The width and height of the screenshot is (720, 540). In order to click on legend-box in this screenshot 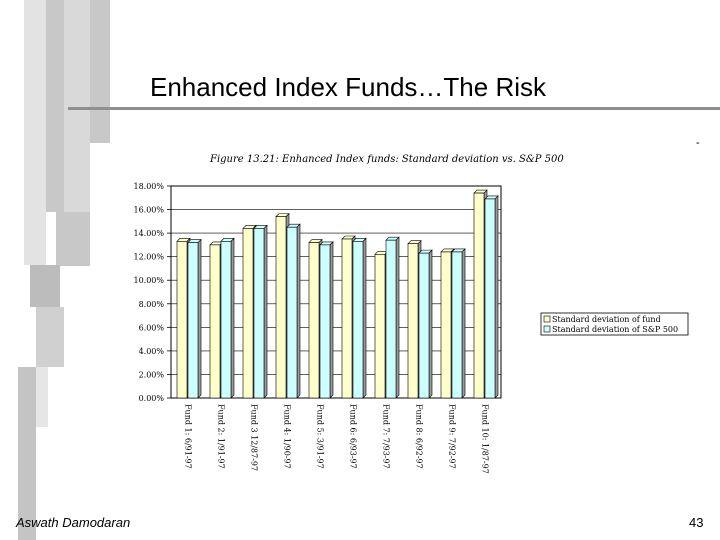, I will do `click(614, 324)`.